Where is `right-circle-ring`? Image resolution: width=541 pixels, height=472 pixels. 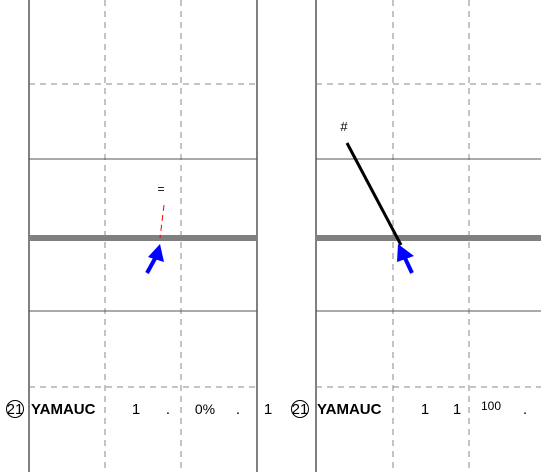 right-circle-ring is located at coordinates (300, 409).